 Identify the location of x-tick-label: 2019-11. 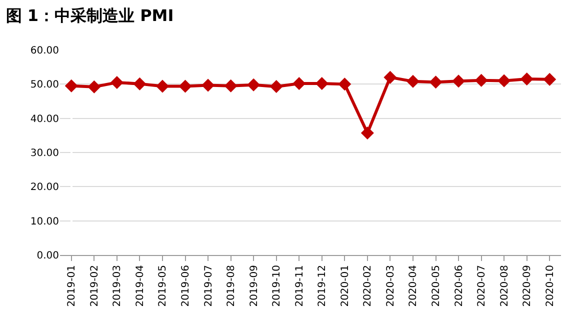
(300, 286).